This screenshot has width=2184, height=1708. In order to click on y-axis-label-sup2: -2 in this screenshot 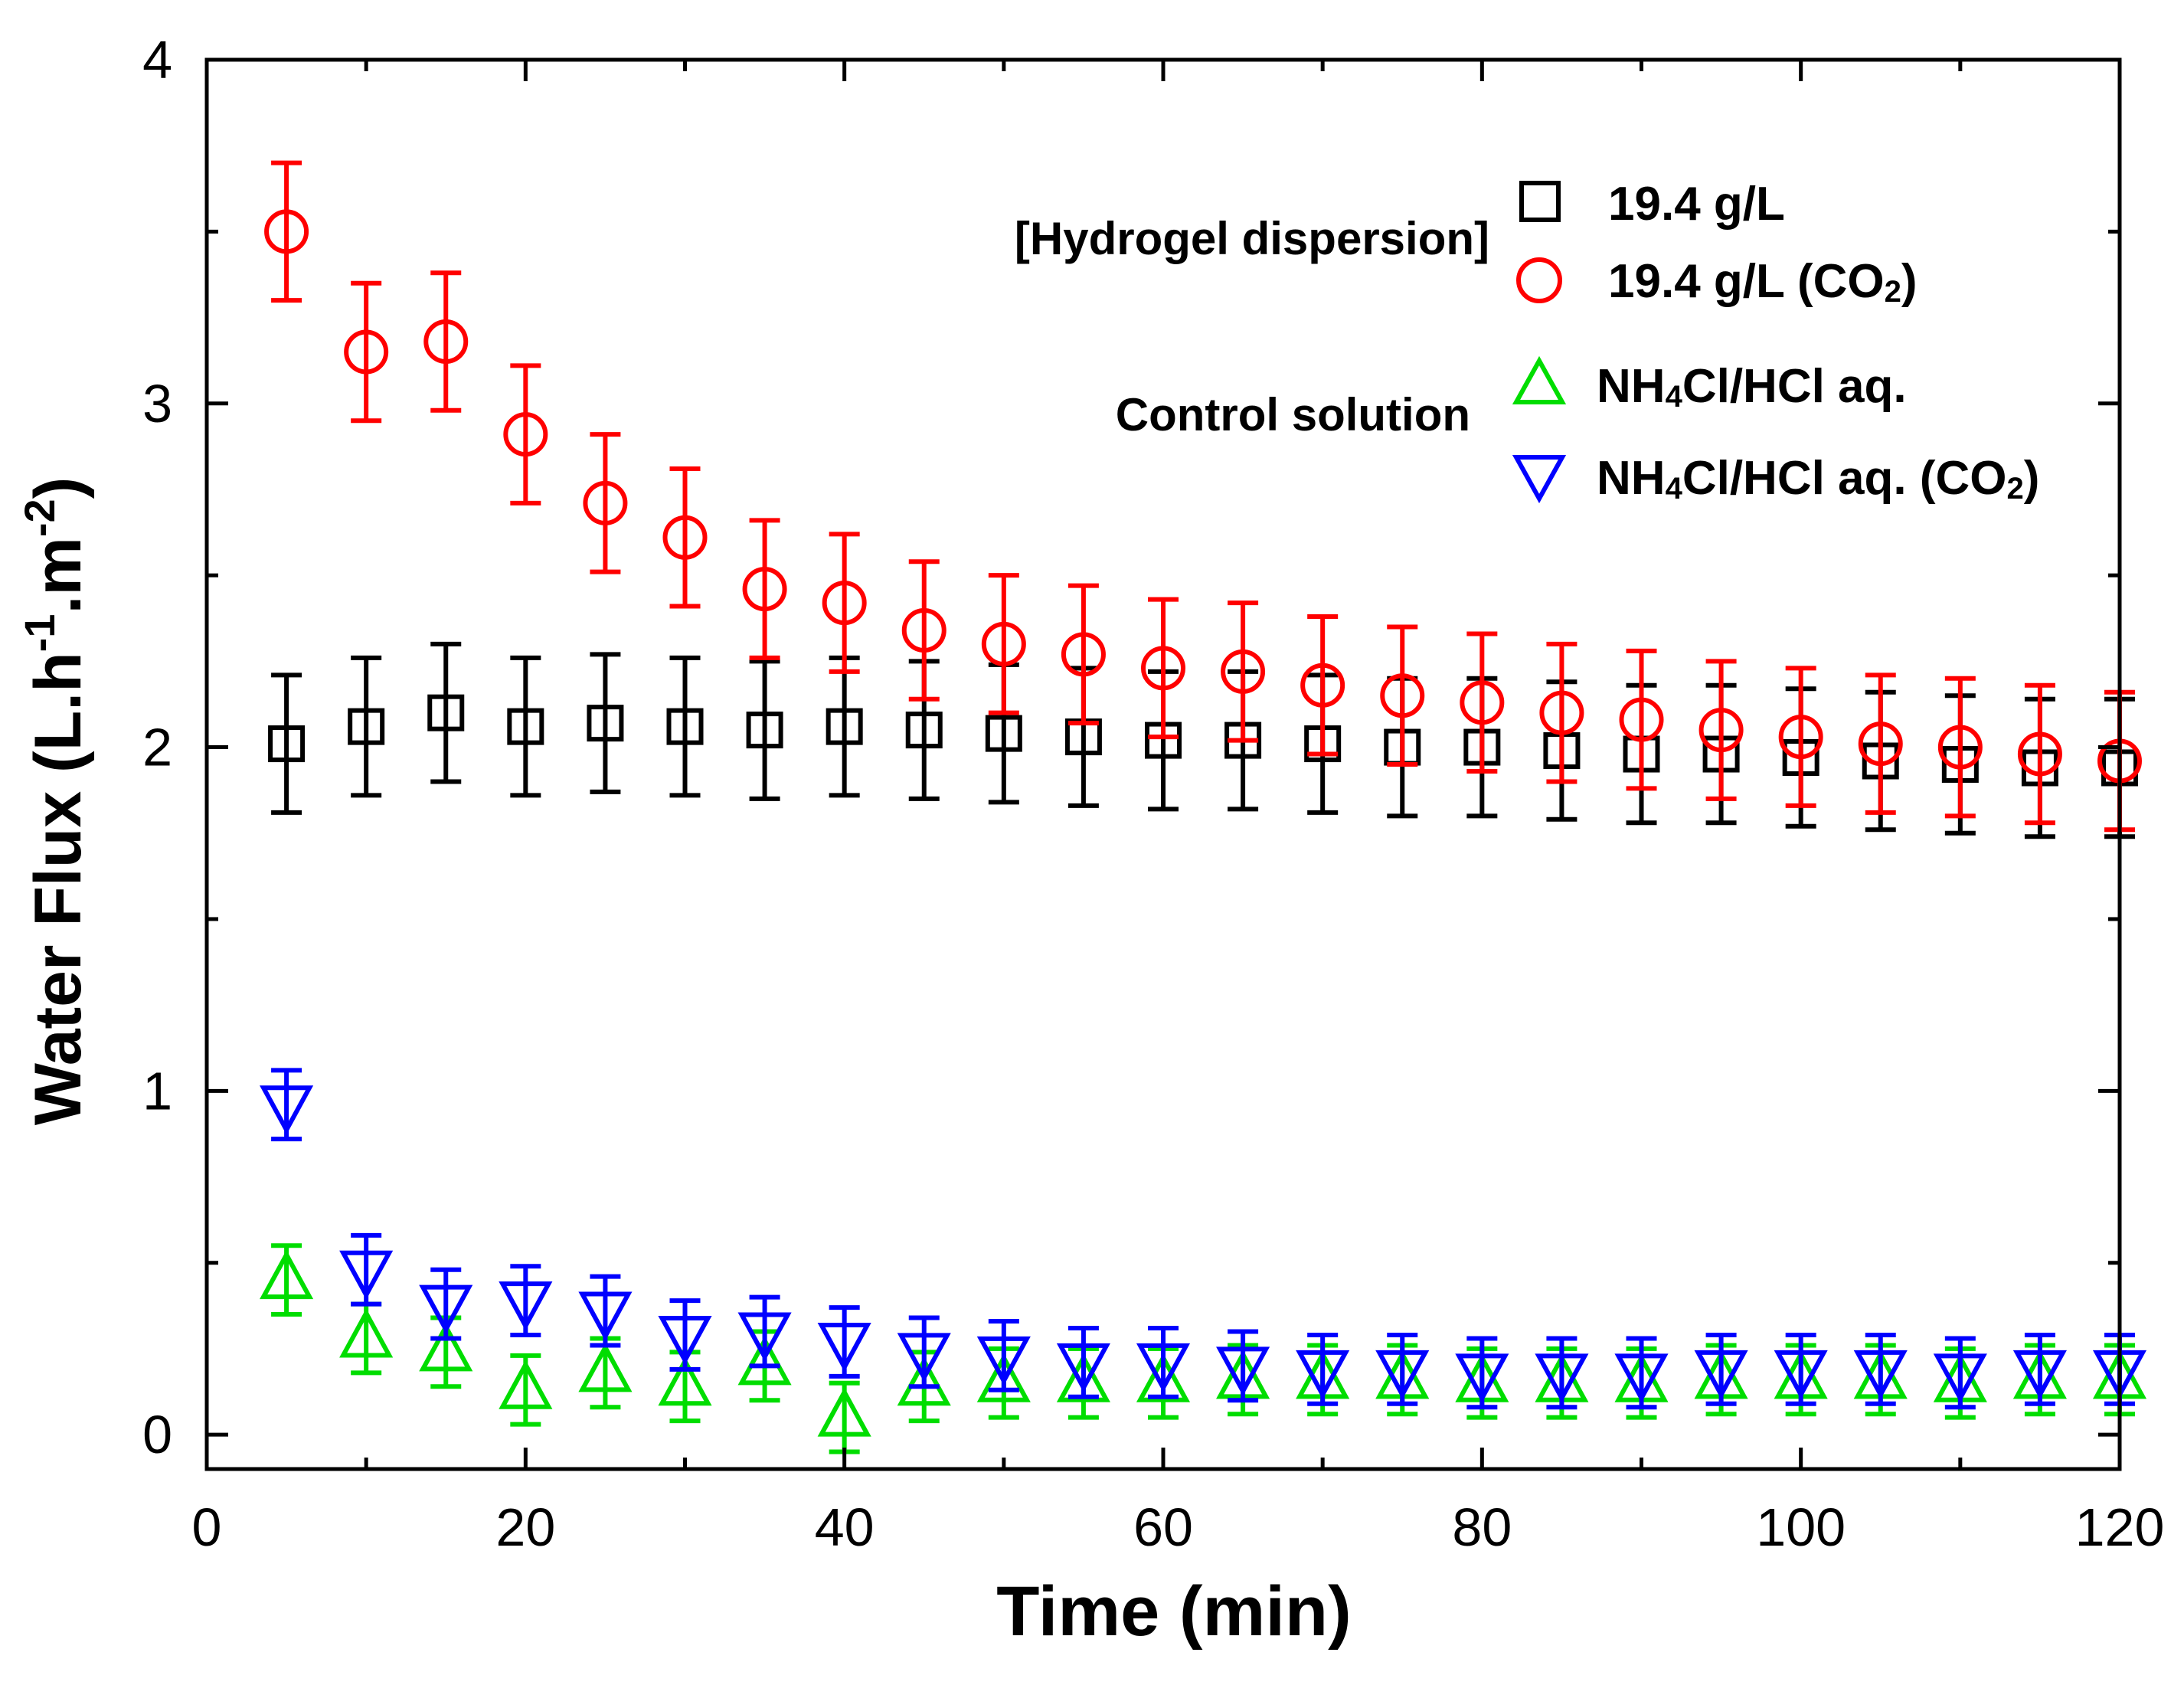, I will do `click(39, 518)`.